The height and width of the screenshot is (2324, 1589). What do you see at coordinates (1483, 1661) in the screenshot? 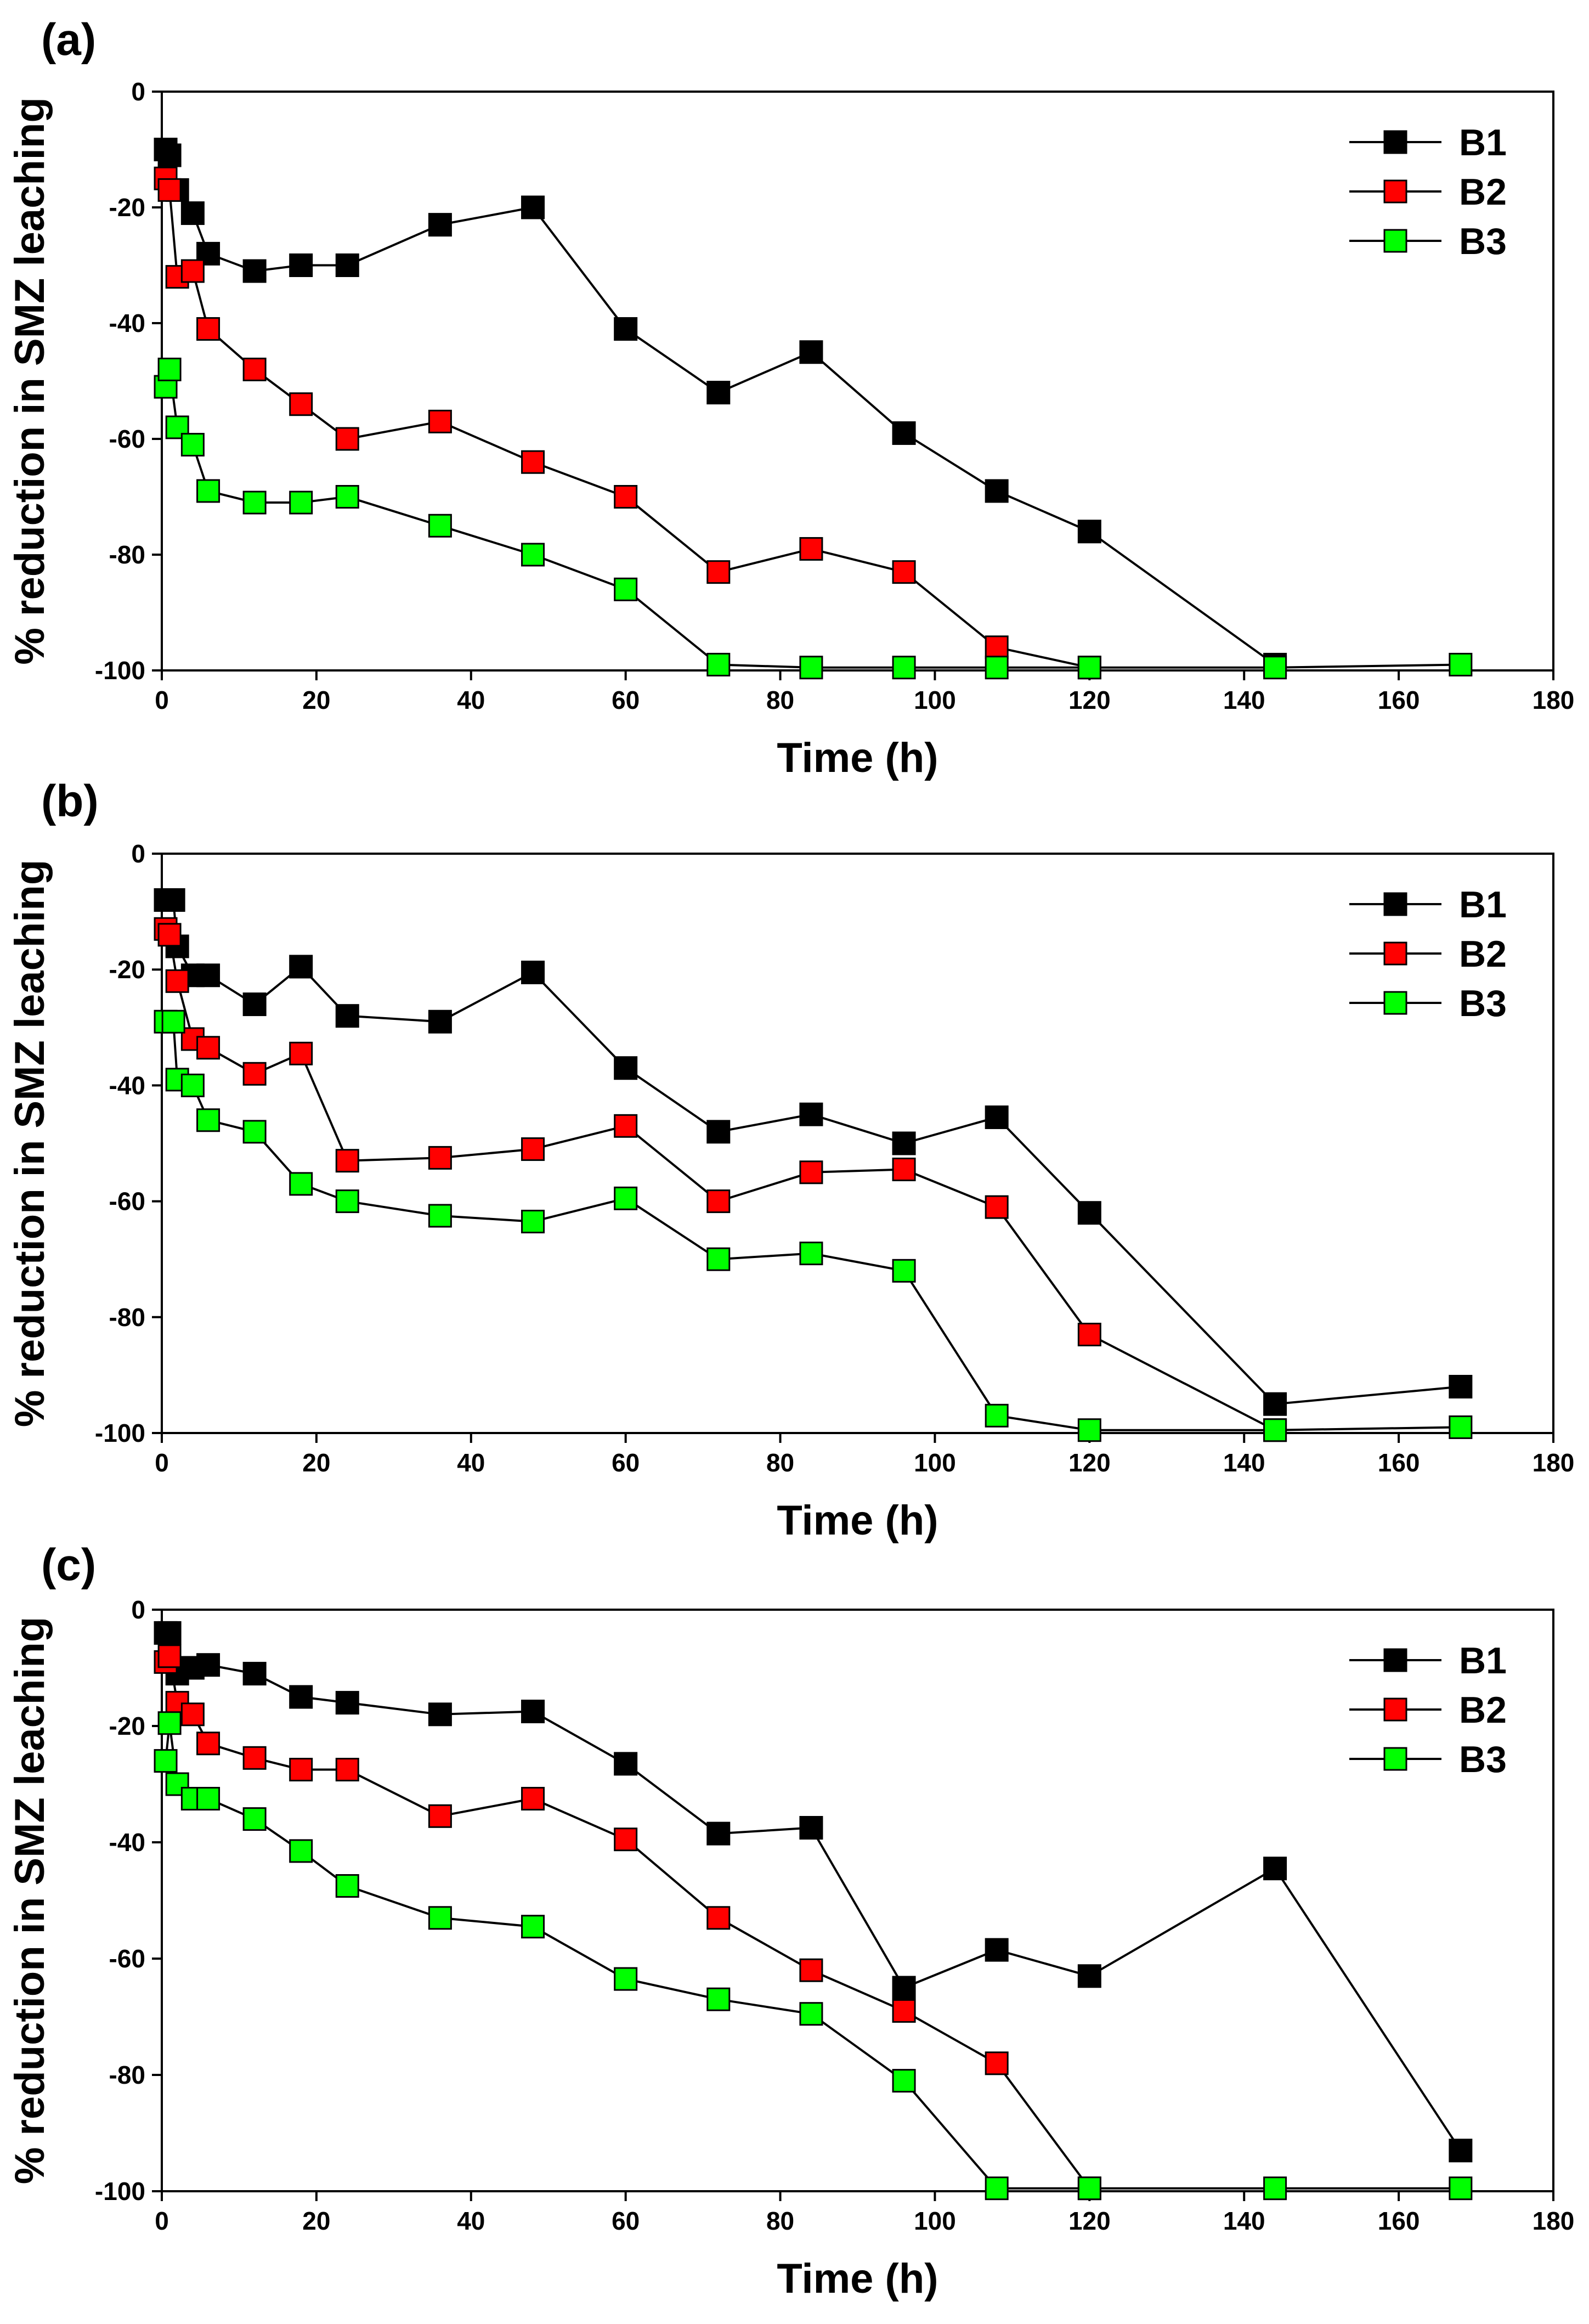
I see `legend-label-B1: B1` at bounding box center [1483, 1661].